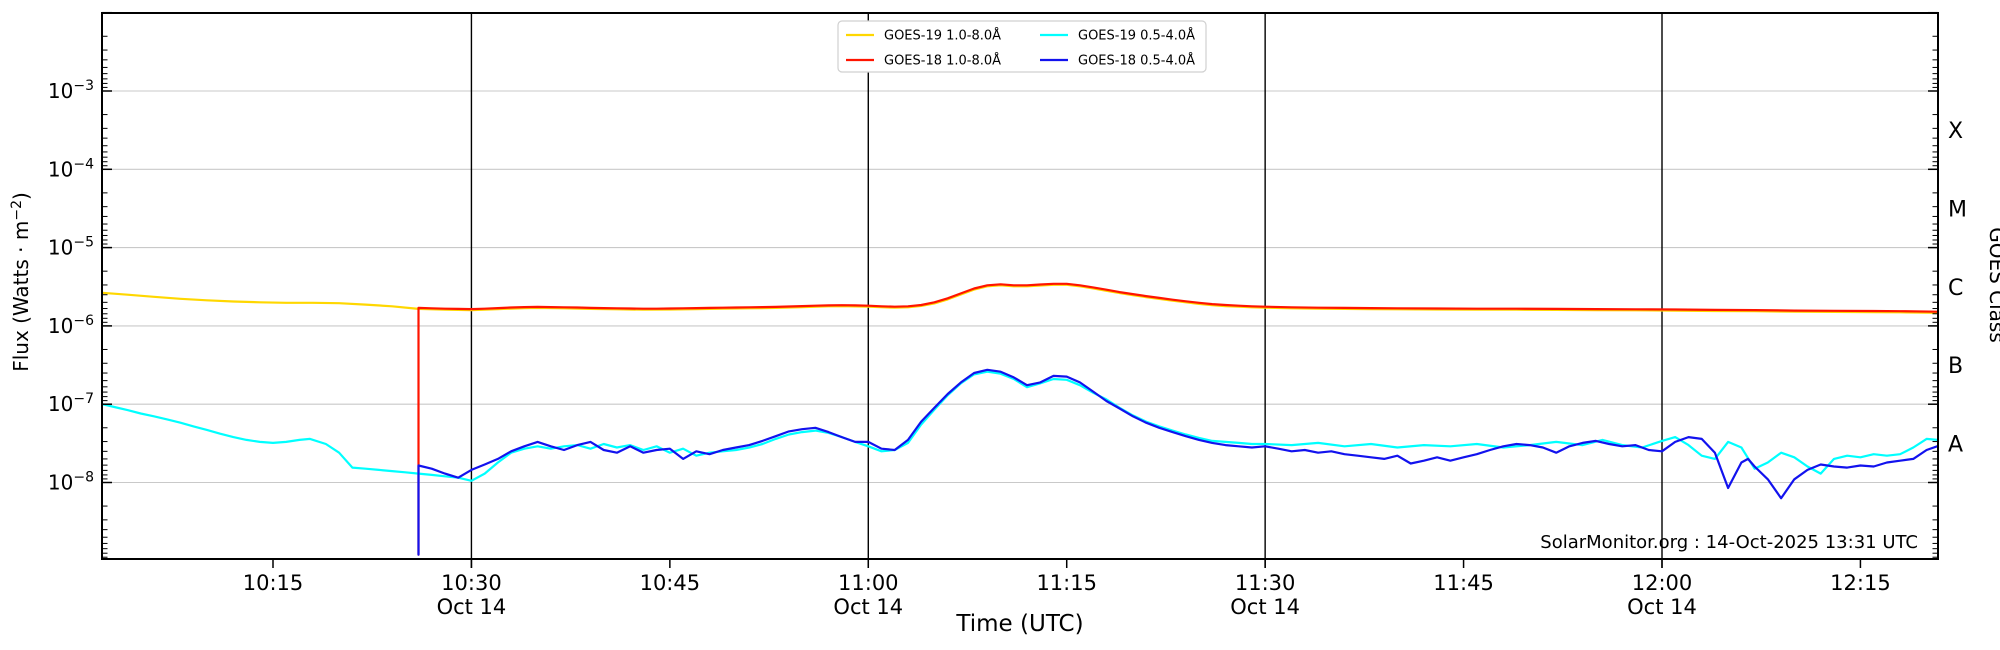 Image resolution: width=2000 pixels, height=650 pixels. Describe the element at coordinates (1992, 285) in the screenshot. I see `y-axis-title-right: GOES Class` at that location.